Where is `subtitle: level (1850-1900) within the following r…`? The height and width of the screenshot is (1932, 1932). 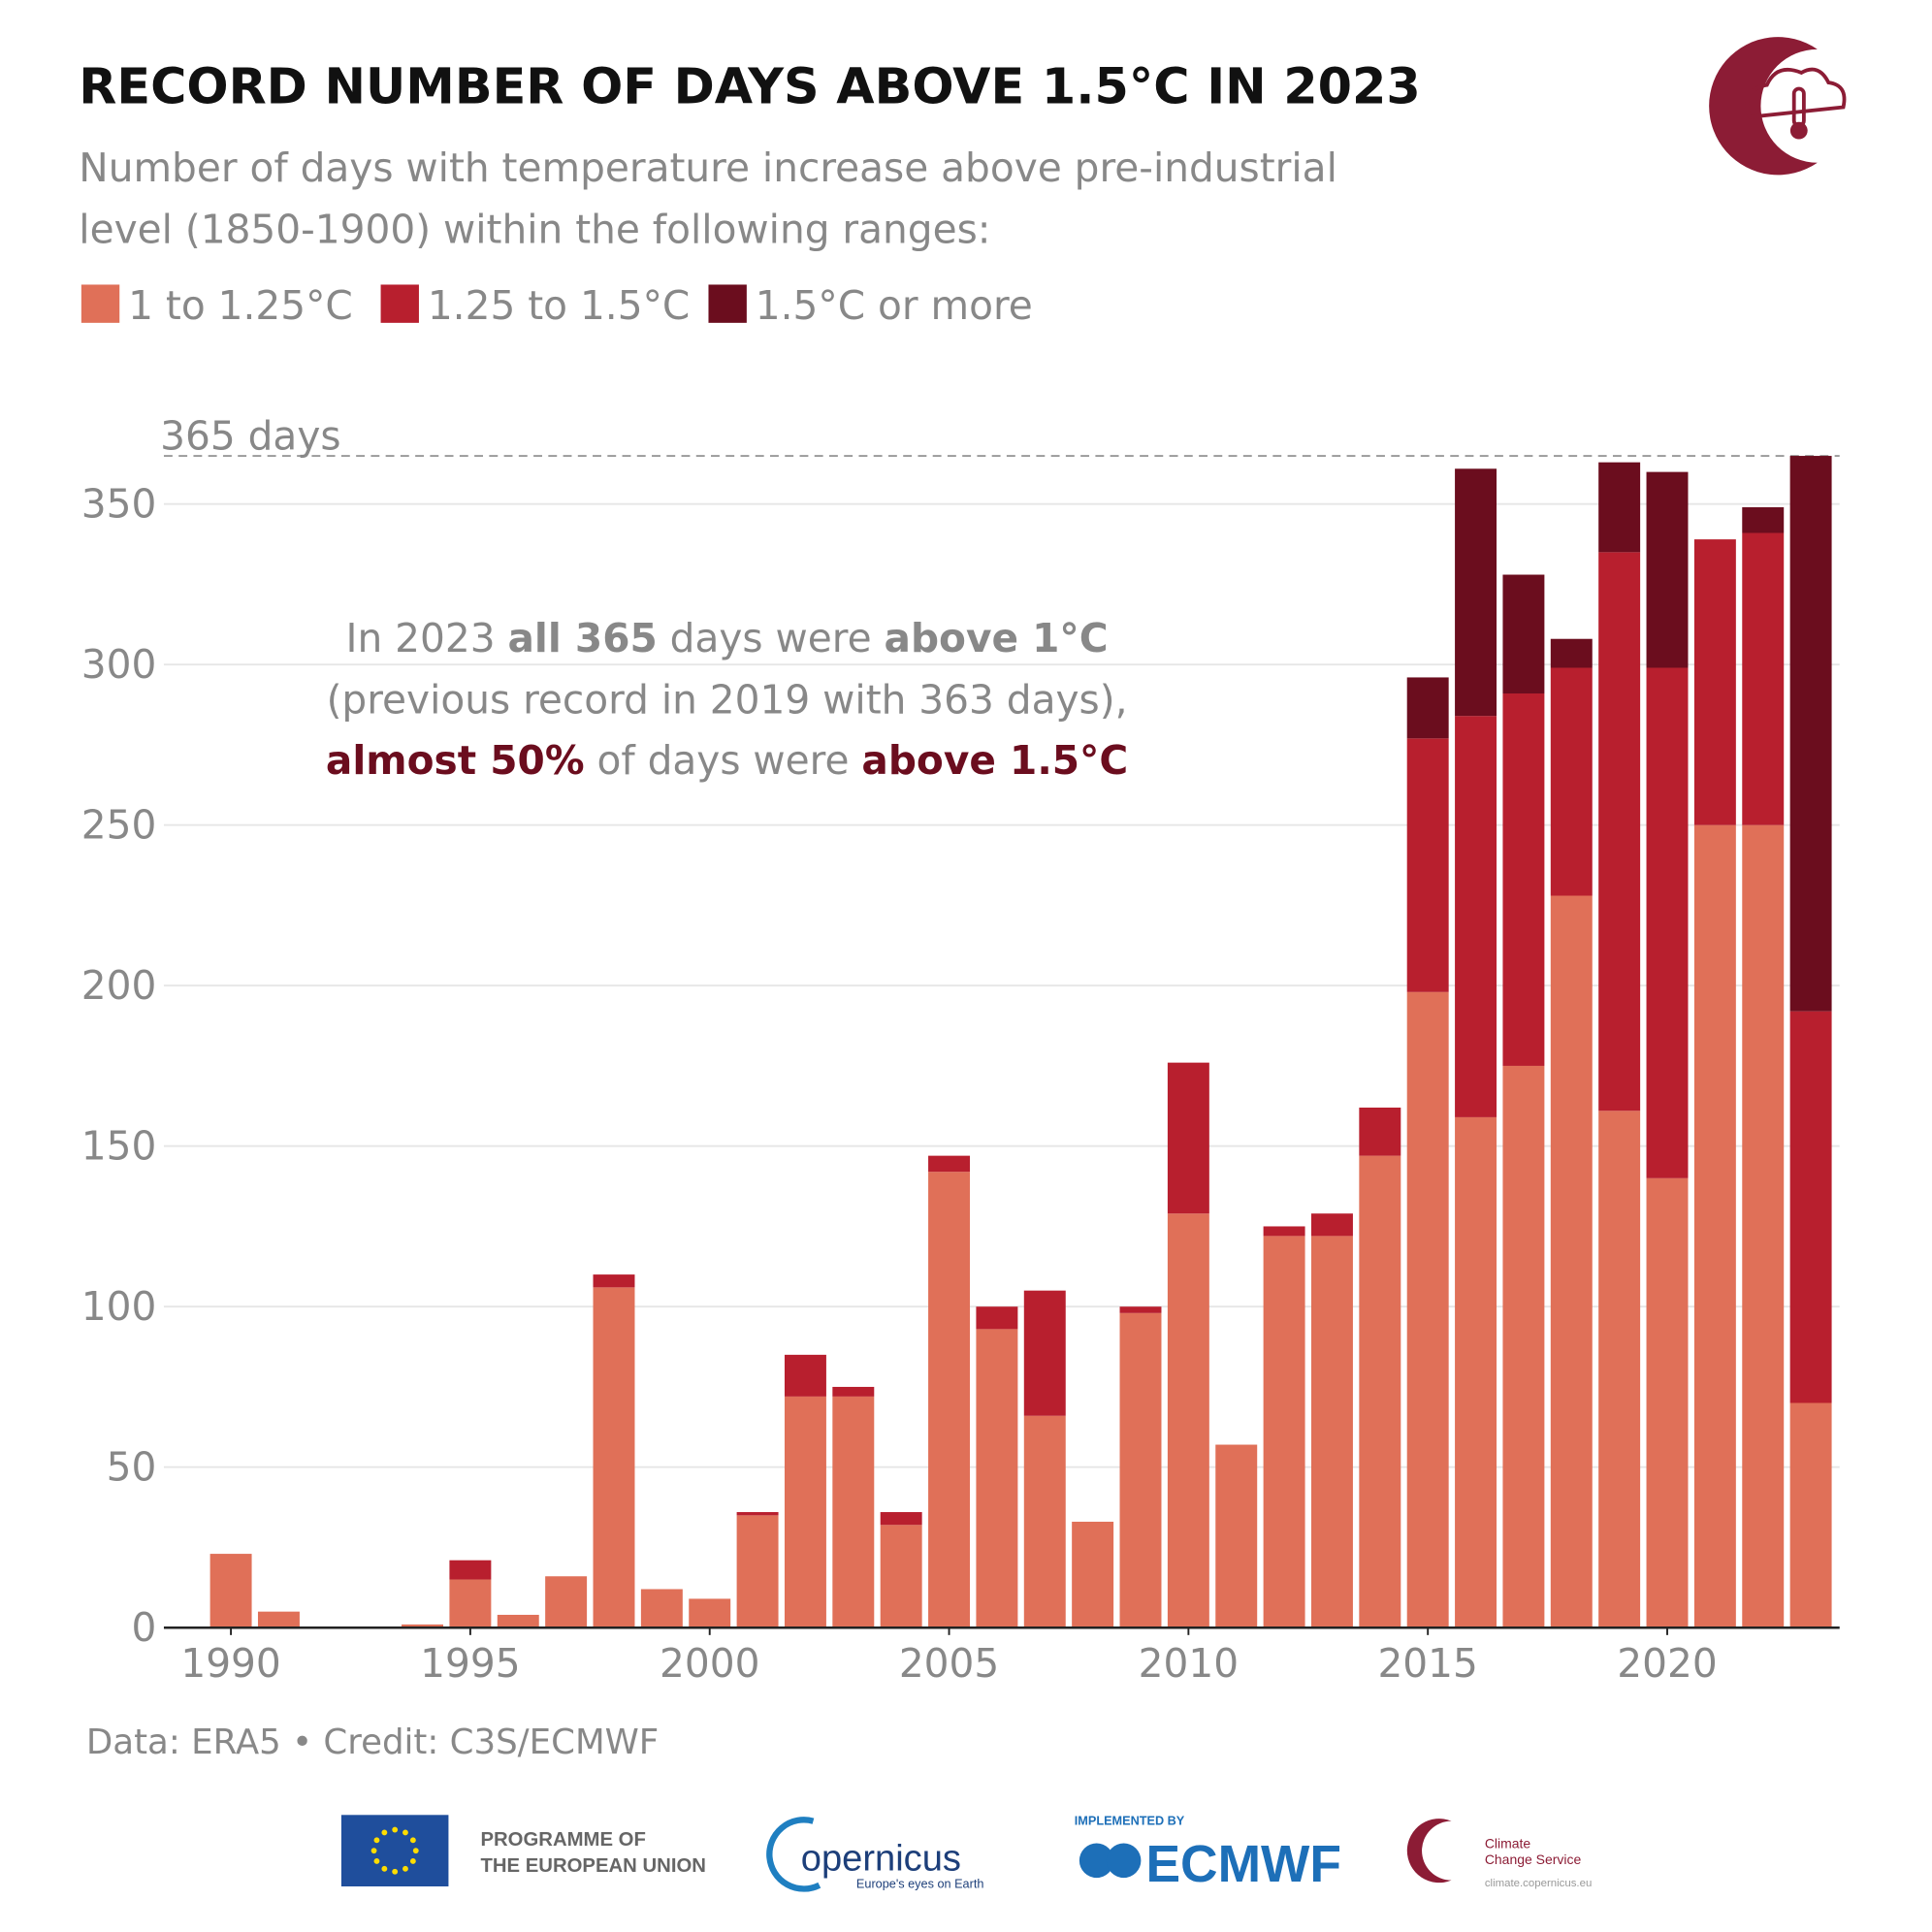
subtitle: level (1850-1900) within the following r… is located at coordinates (534, 229).